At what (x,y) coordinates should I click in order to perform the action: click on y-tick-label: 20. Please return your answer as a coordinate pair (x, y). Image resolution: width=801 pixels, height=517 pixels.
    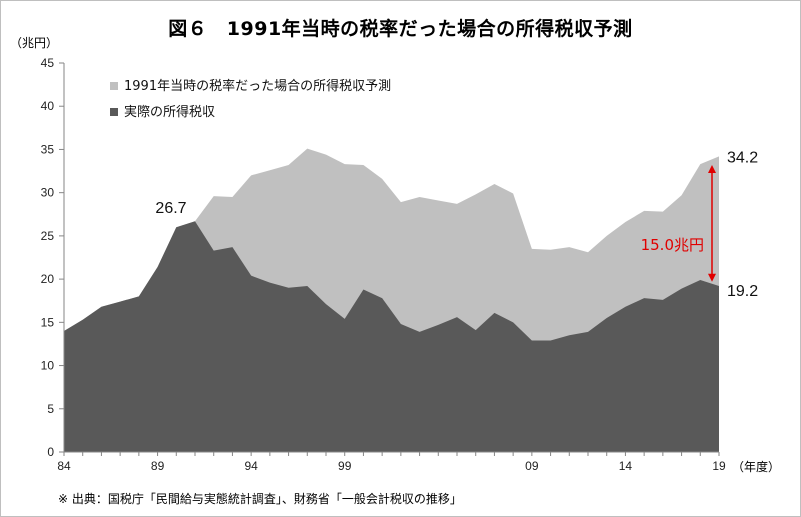
    Looking at the image, I should click on (48, 279).